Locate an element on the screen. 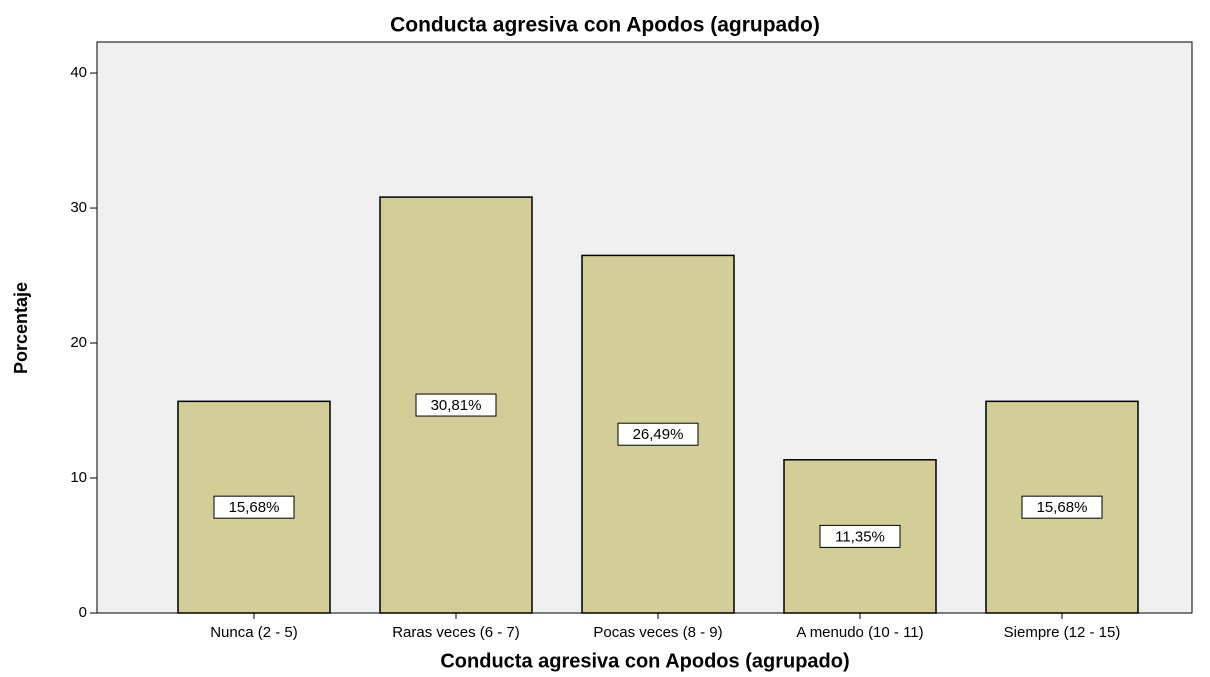 The height and width of the screenshot is (677, 1210). y-tick-label: 10 is located at coordinates (78, 477).